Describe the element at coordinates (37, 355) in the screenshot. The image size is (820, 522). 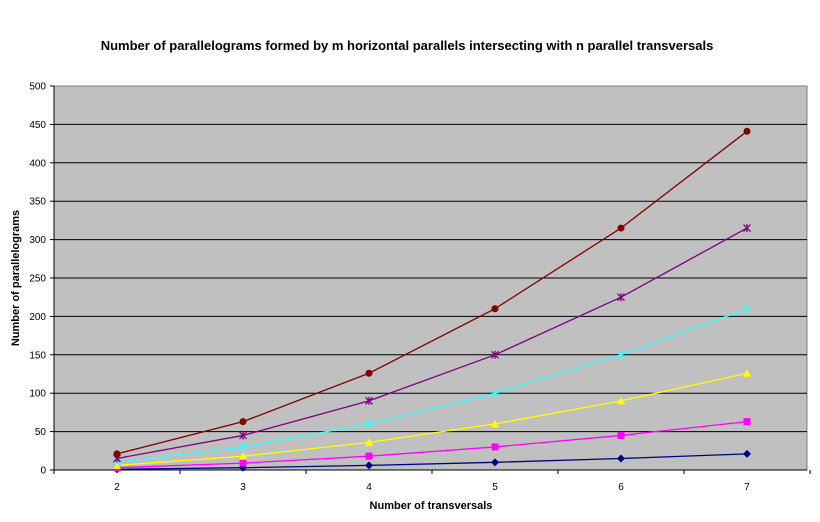
I see `y-tick-label: 150` at that location.